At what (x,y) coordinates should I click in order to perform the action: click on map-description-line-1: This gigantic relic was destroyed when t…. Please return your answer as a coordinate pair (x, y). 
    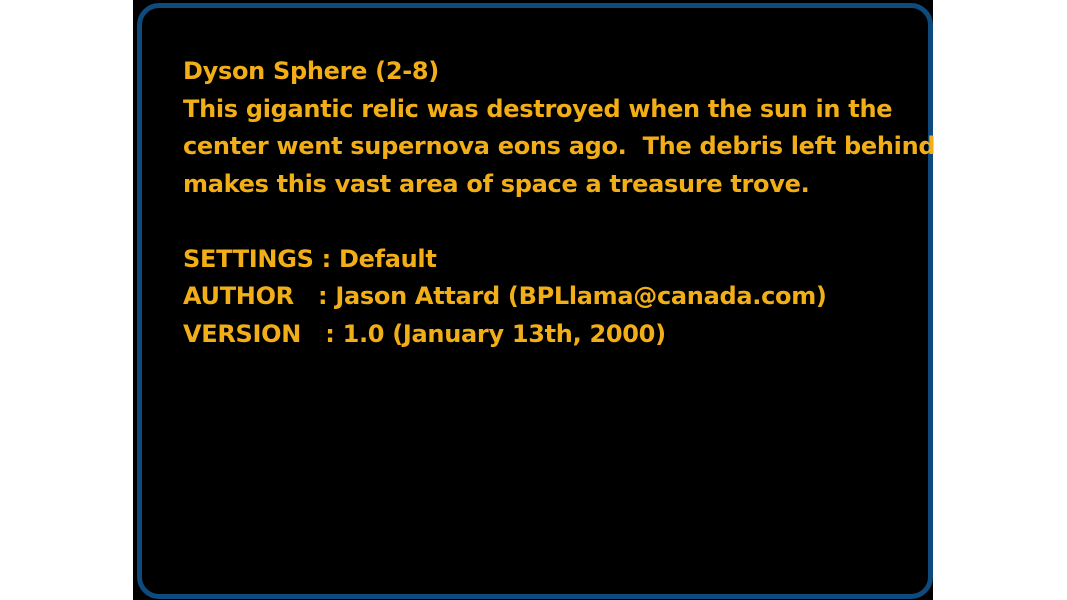
    Looking at the image, I should click on (538, 108).